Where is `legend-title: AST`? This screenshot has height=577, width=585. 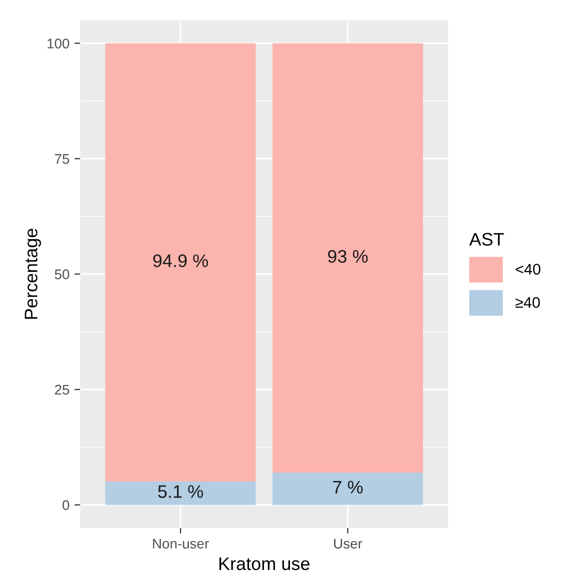
legend-title: AST is located at coordinates (486, 239).